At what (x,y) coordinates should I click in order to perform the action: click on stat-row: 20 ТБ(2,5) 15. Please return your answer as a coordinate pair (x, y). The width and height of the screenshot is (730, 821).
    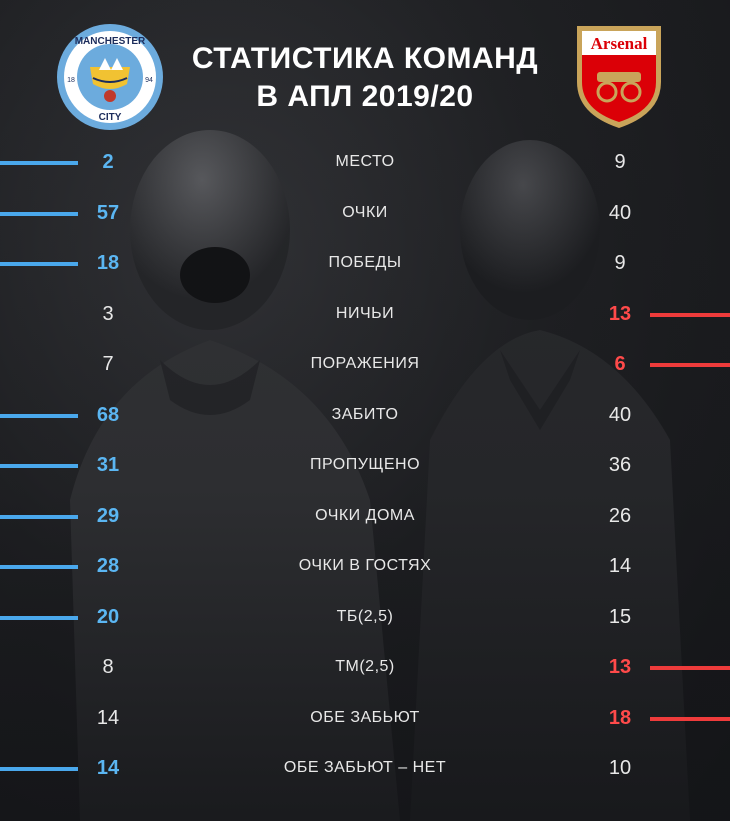
    Looking at the image, I should click on (365, 617).